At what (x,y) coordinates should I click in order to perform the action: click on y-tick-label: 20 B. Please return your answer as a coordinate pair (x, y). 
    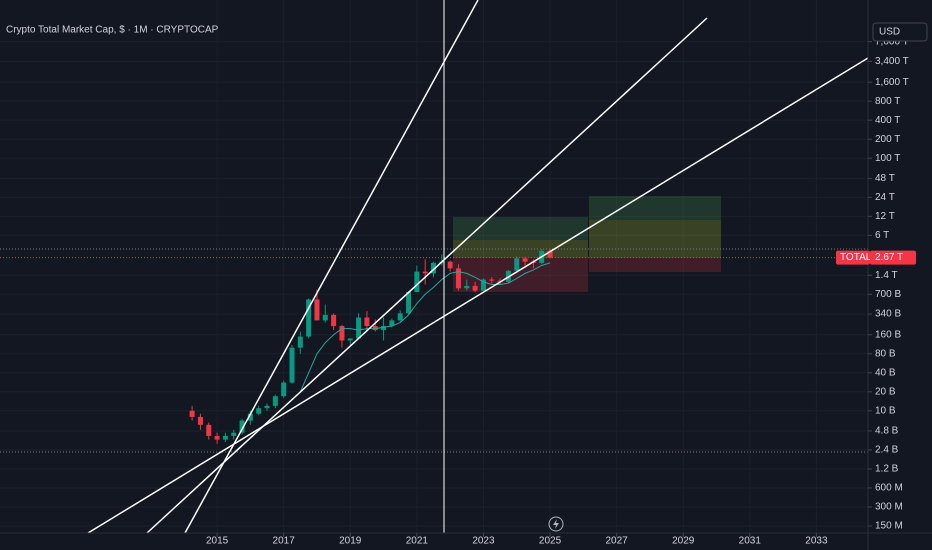
    Looking at the image, I should click on (885, 391).